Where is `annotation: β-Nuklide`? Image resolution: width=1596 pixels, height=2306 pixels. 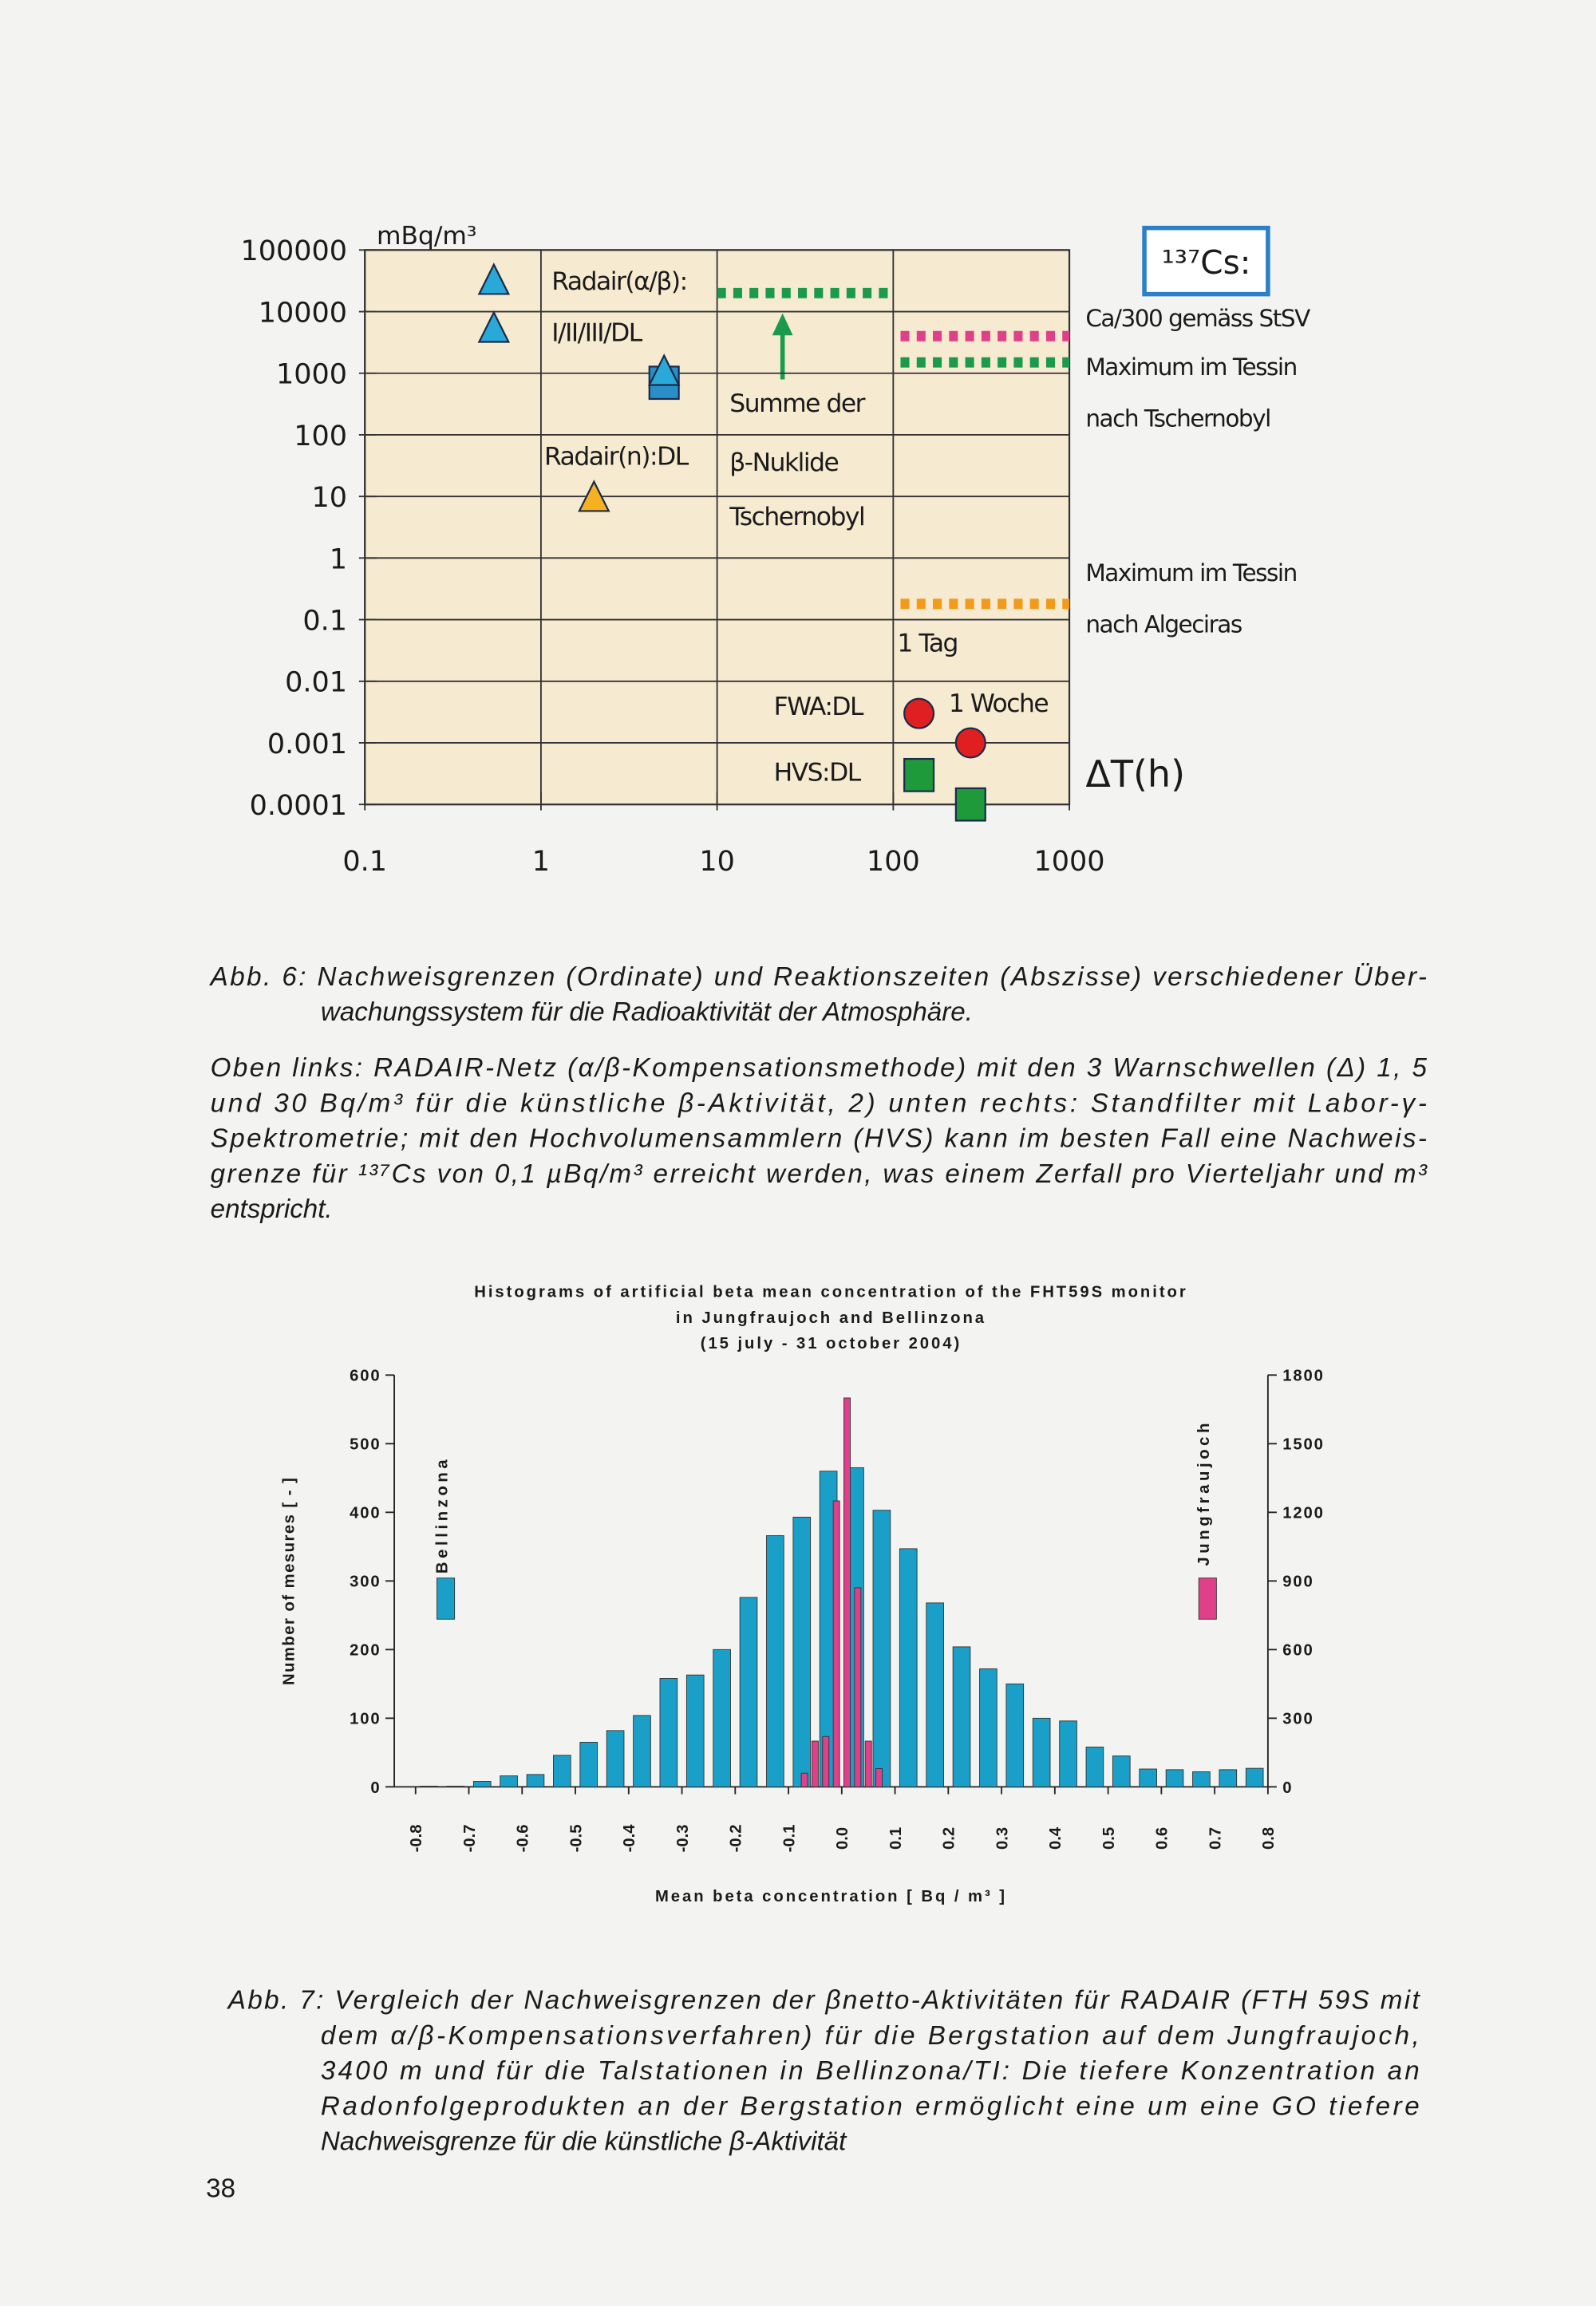 annotation: β-Nuklide is located at coordinates (783, 463).